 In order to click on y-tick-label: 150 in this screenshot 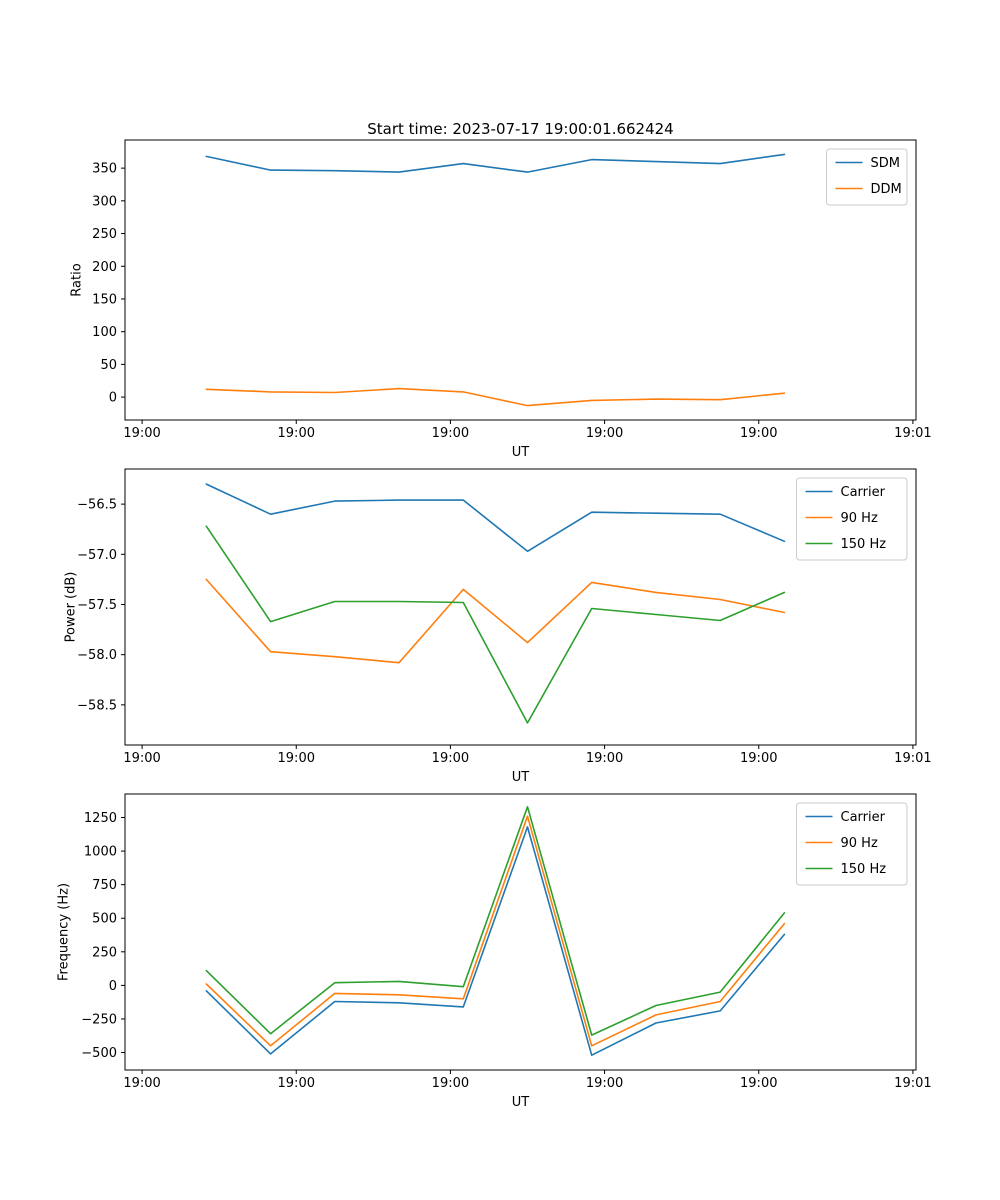, I will do `click(104, 299)`.